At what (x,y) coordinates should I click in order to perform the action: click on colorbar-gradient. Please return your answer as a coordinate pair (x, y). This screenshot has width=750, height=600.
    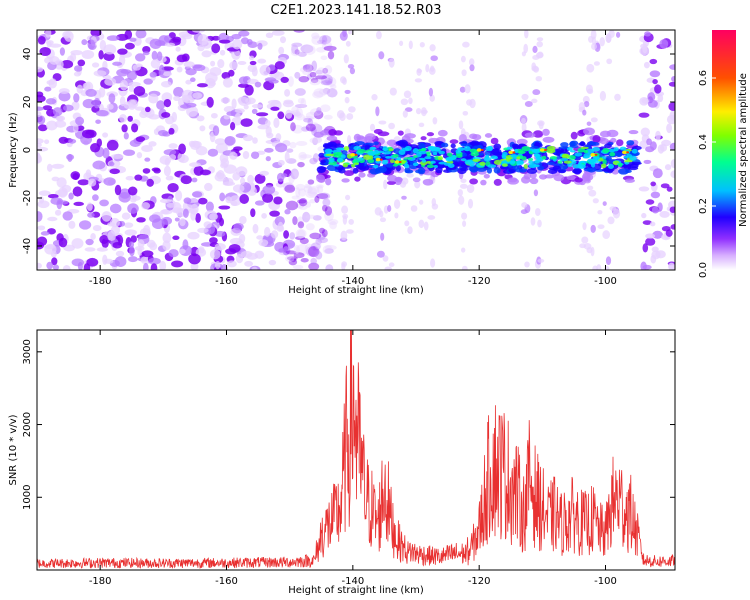
    Looking at the image, I should click on (724, 150).